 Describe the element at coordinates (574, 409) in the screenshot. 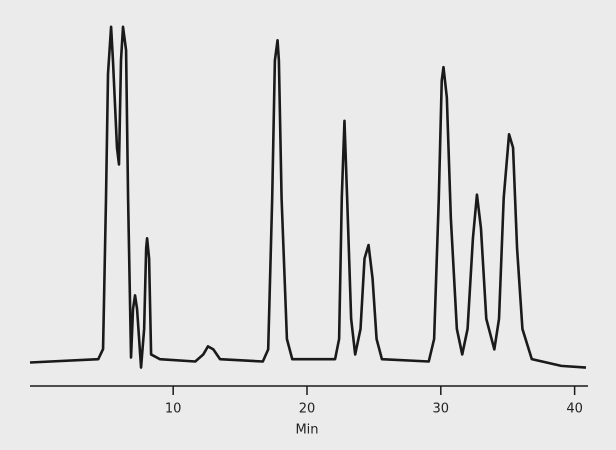

I see `x-tick-label: 40` at that location.